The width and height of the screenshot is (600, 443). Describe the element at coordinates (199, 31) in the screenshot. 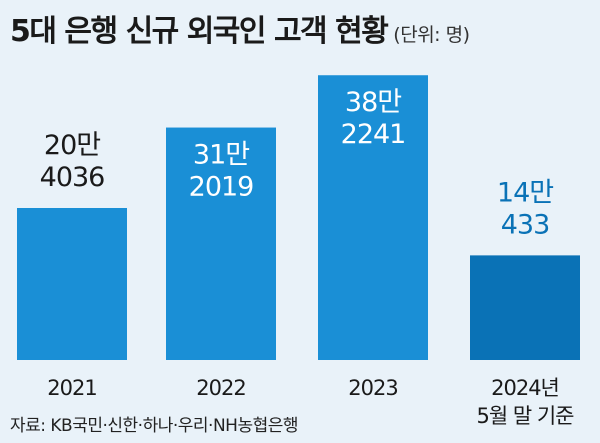

I see `chart-title: 5대 은행 신규 외국인 고객 현황` at that location.